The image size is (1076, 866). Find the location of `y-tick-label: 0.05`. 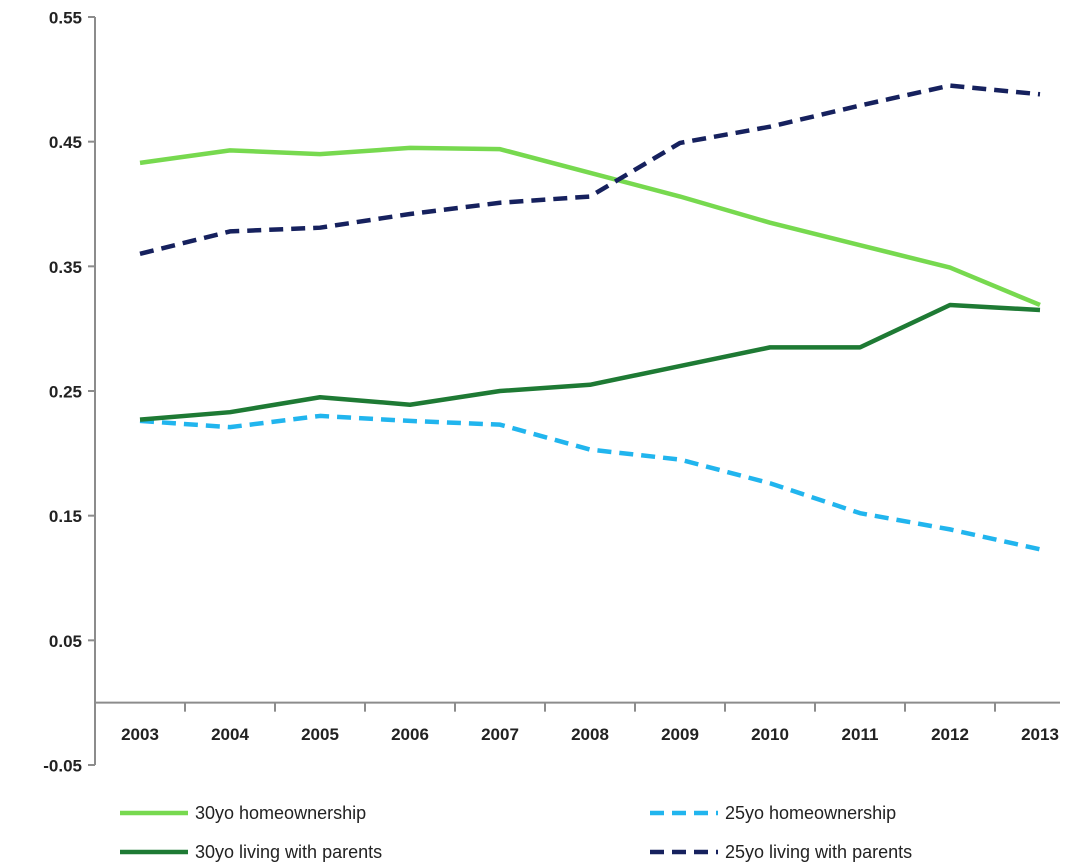

y-tick-label: 0.05 is located at coordinates (65, 641).